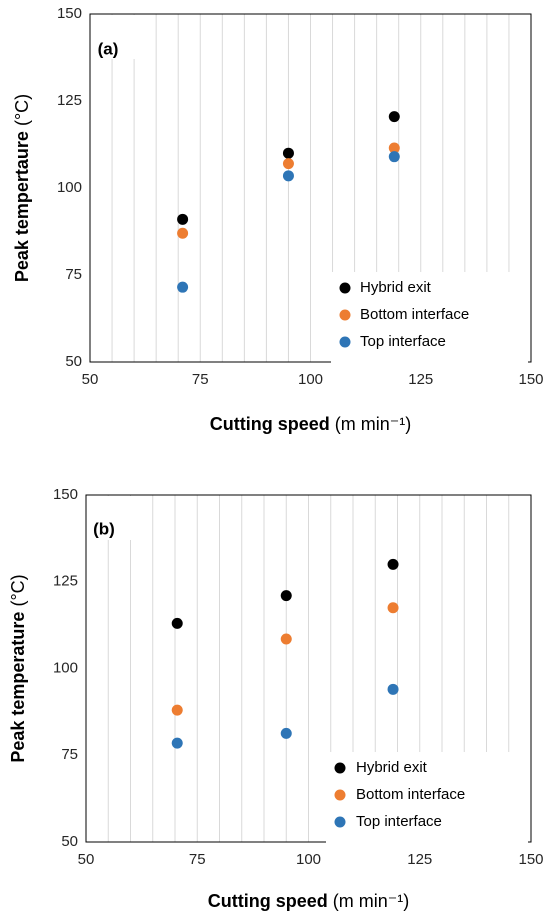  Describe the element at coordinates (22, 206) in the screenshot. I see `y-axis-title-text: Peak tempertaure` at that location.